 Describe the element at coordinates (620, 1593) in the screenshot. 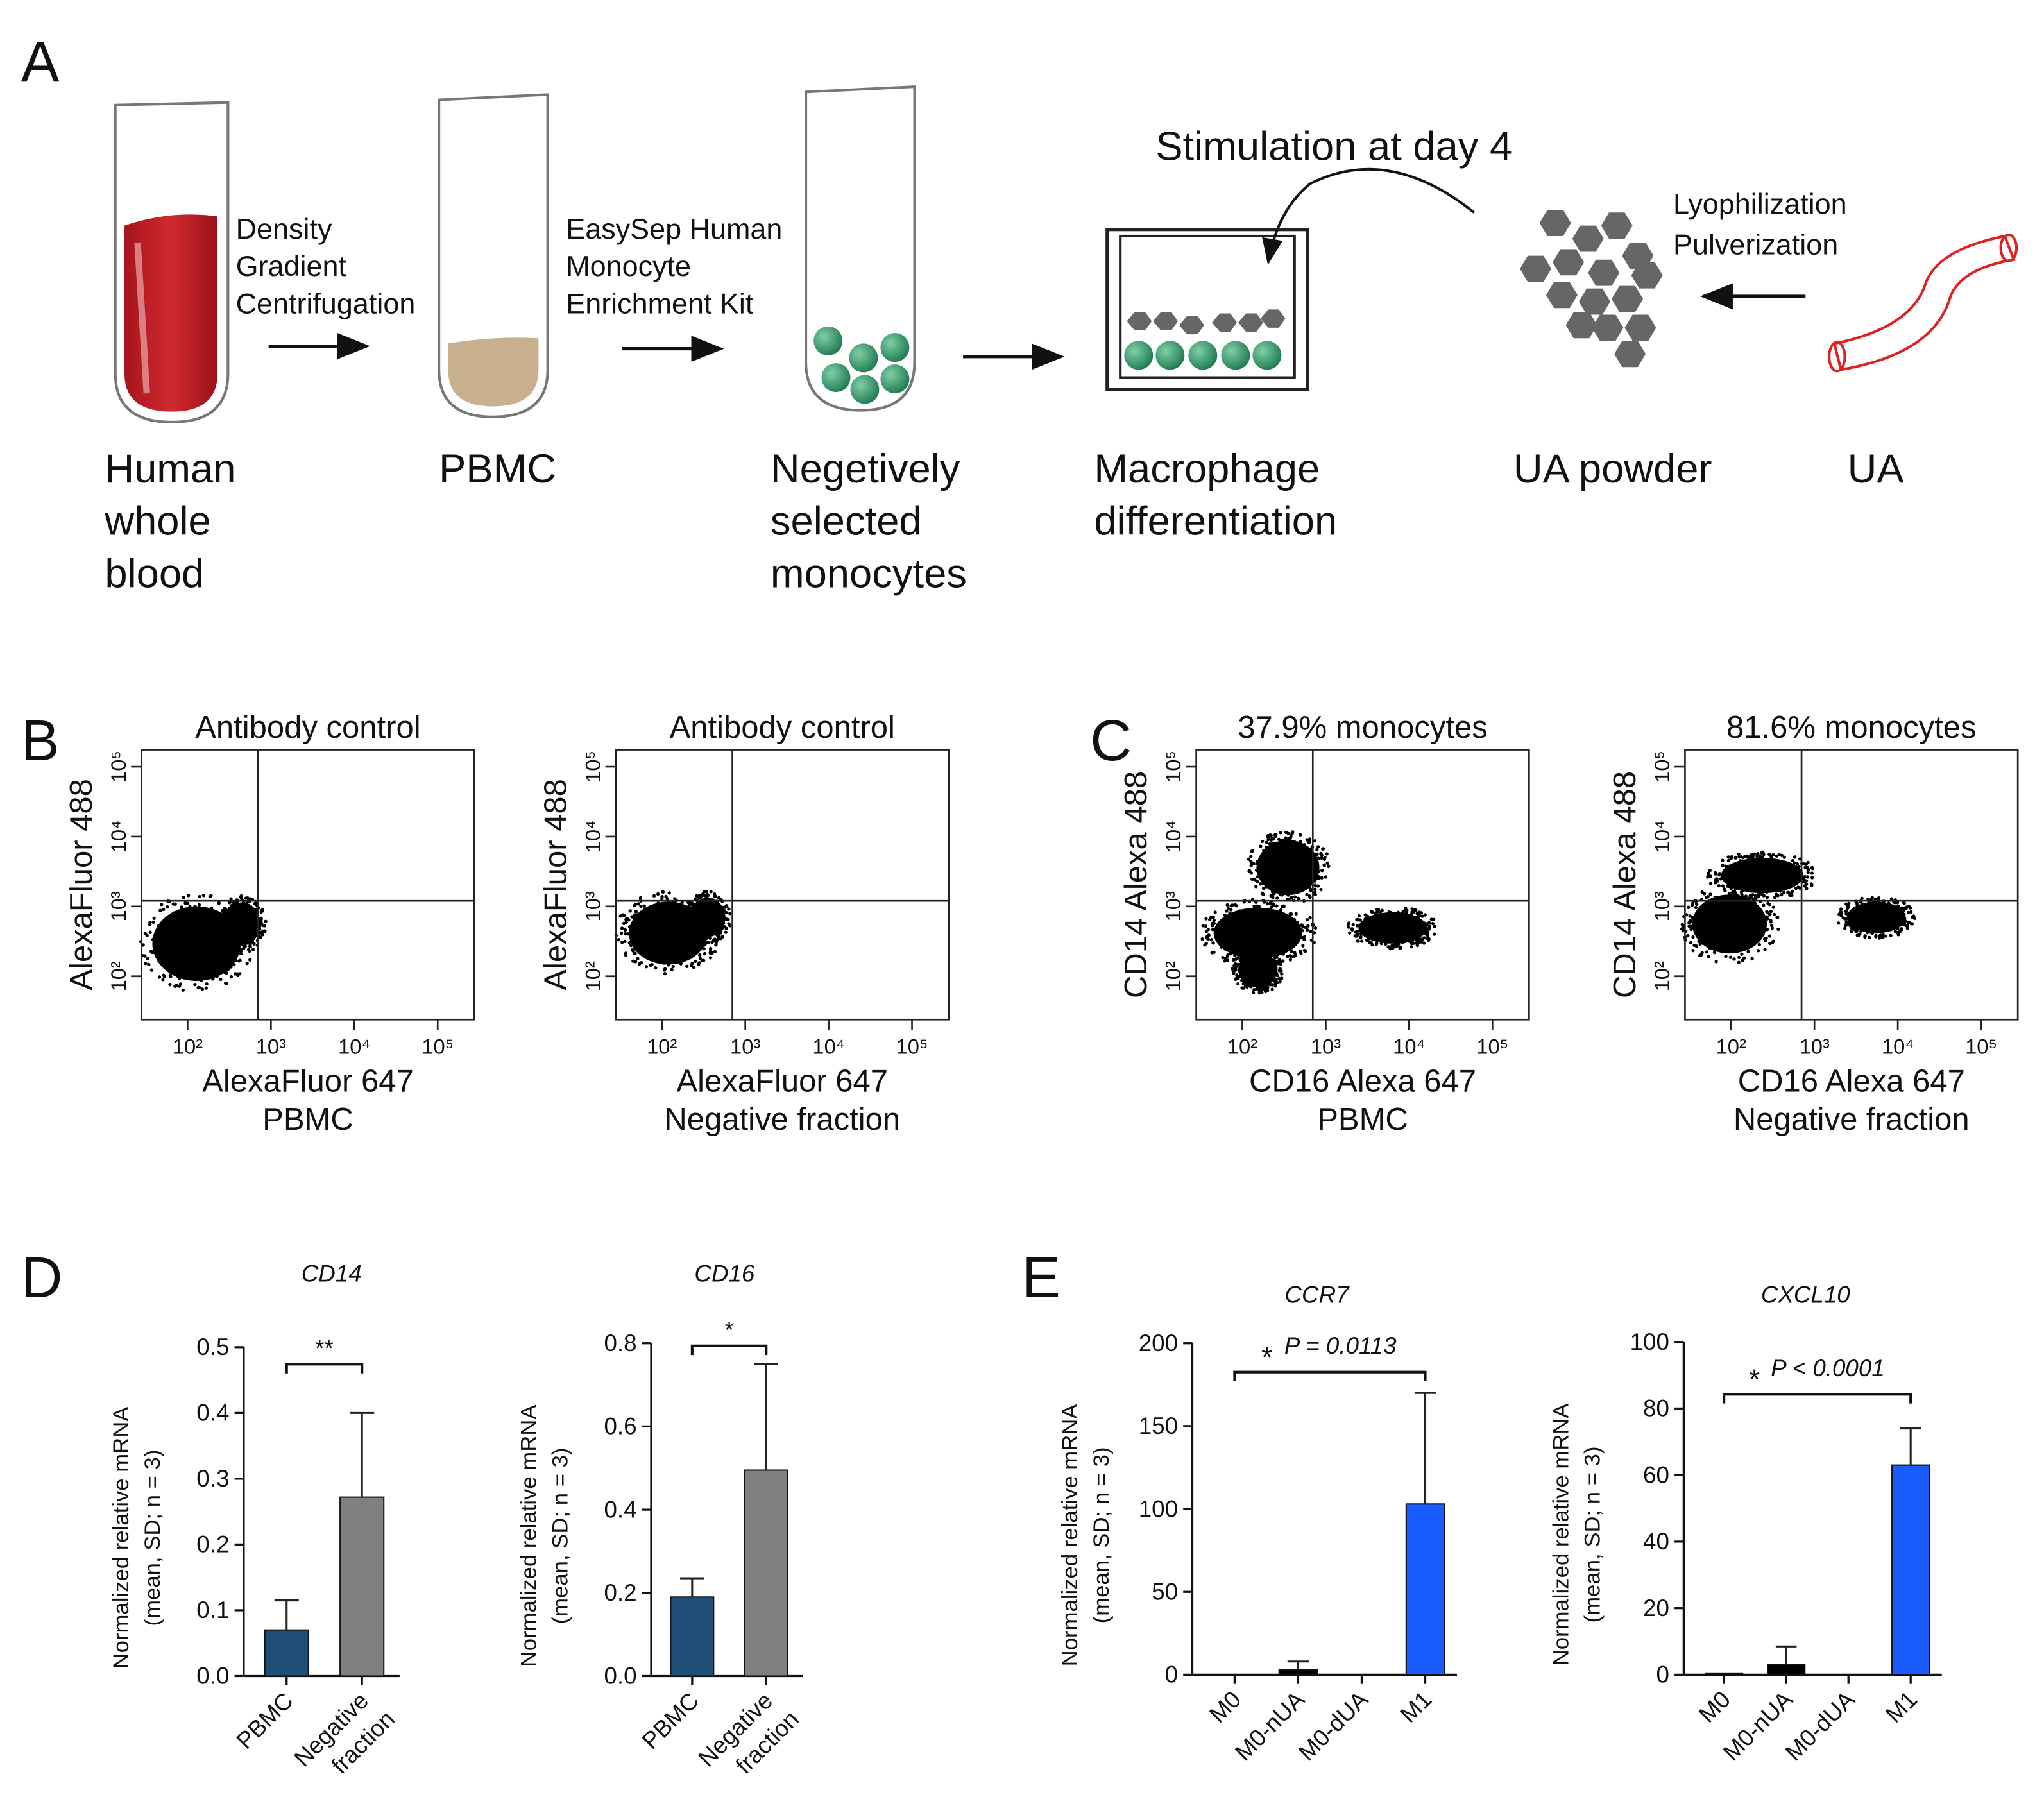

I see `y-tick-label: 0.2` at that location.